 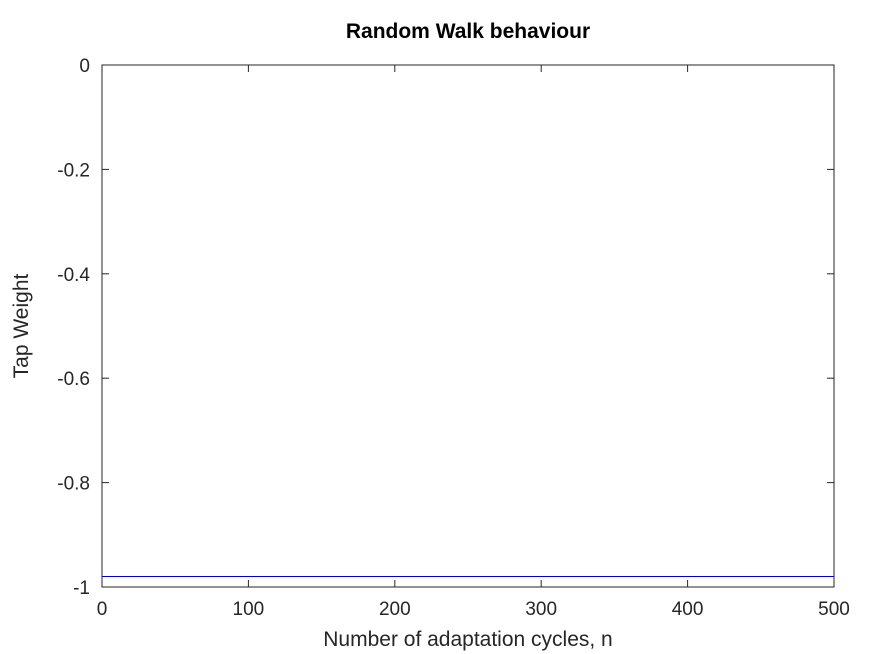 What do you see at coordinates (73, 379) in the screenshot?
I see `y-tick-label: -0.6` at bounding box center [73, 379].